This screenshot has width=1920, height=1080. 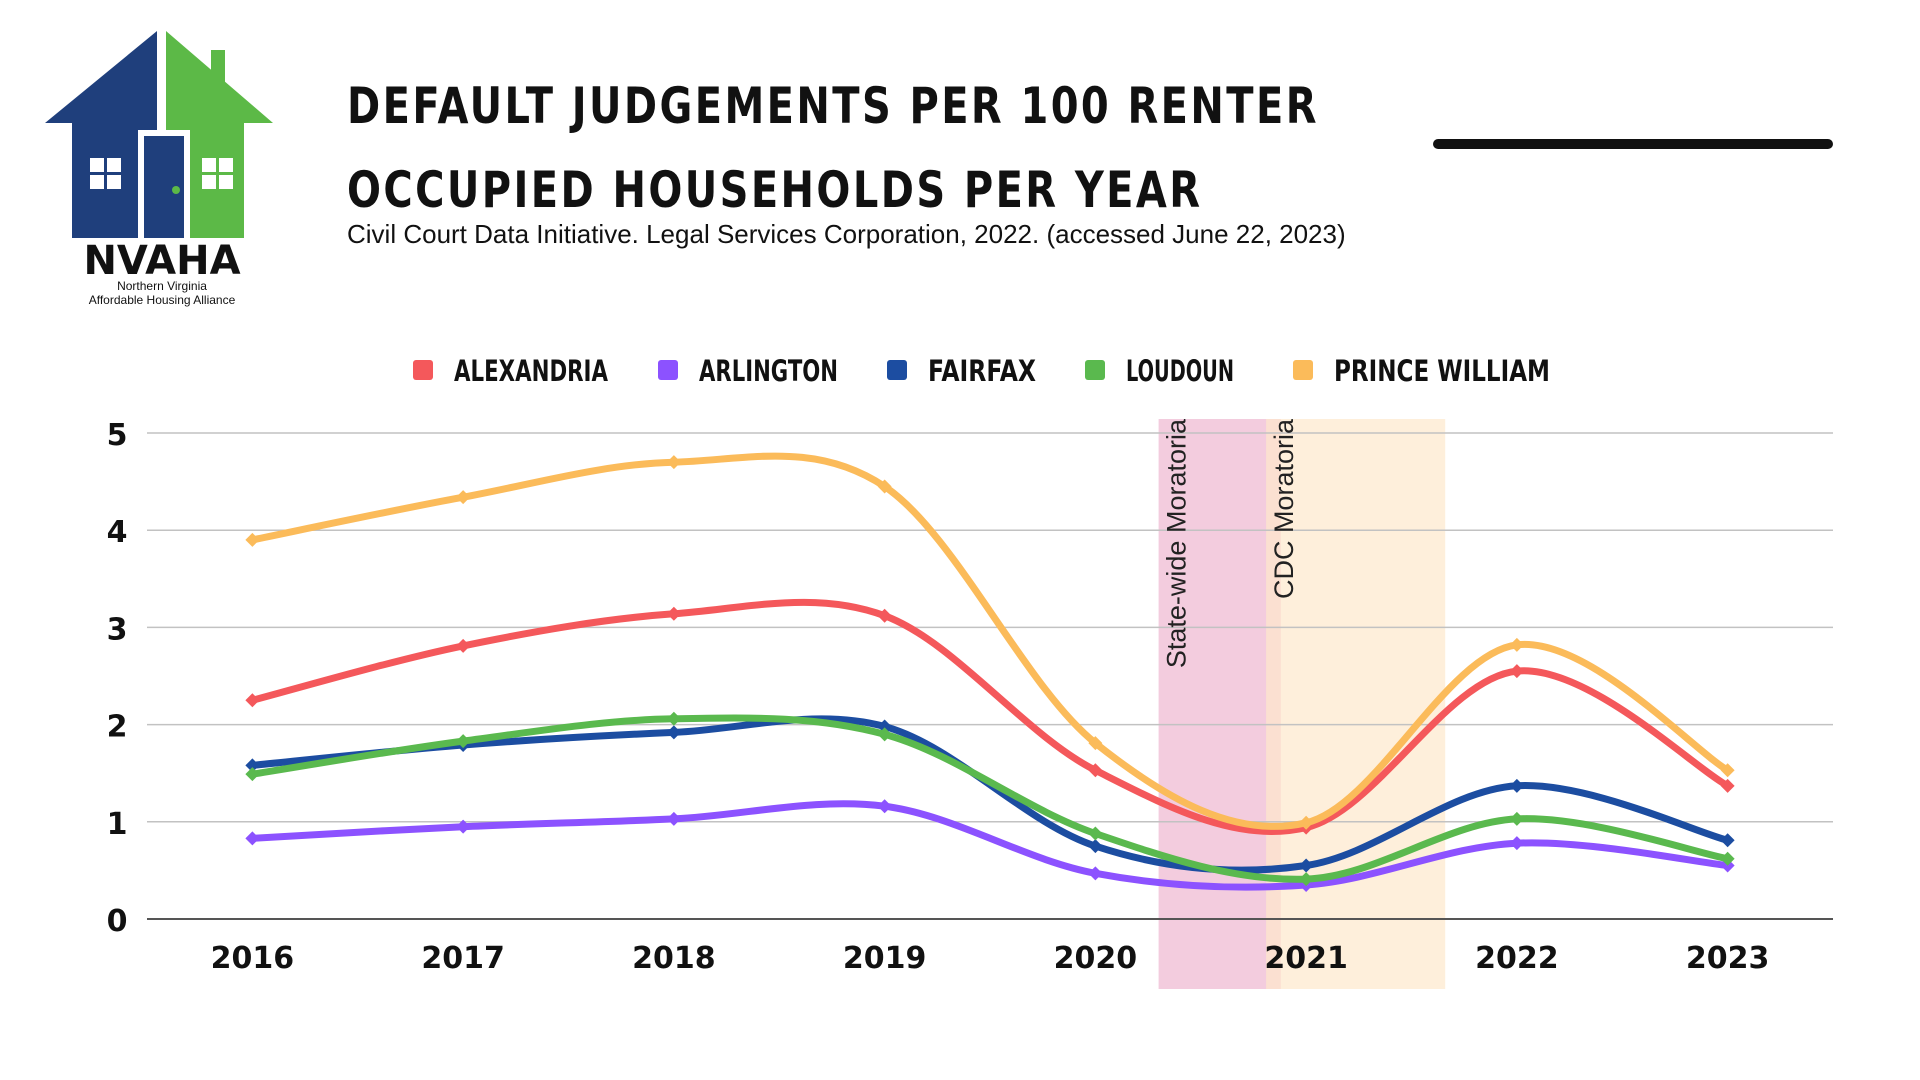 I want to click on chart-title-line-2: OCCUPIED HOUSEHOLDS PER YEAR, so click(x=775, y=190).